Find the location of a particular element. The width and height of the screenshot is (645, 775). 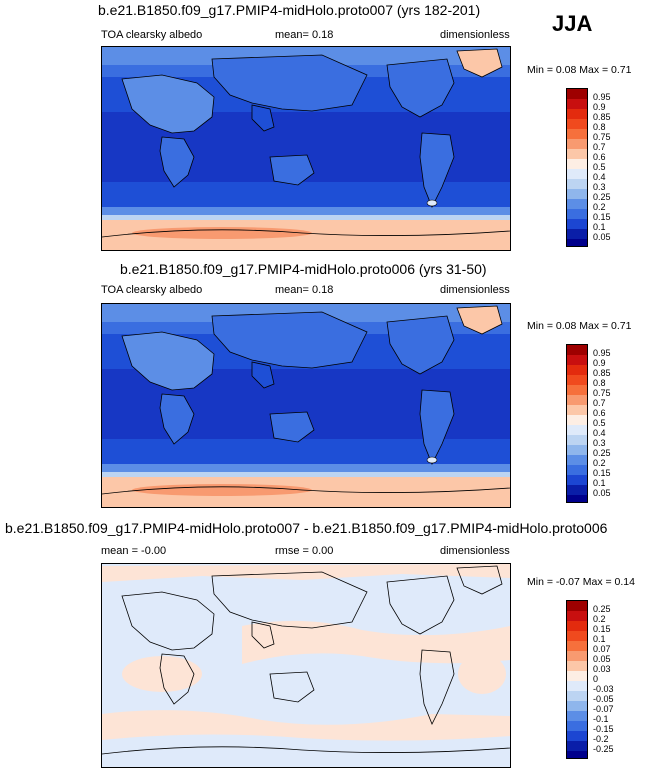

panel-3-minmax: Min = -0.07 Max = 0.14 is located at coordinates (581, 582).